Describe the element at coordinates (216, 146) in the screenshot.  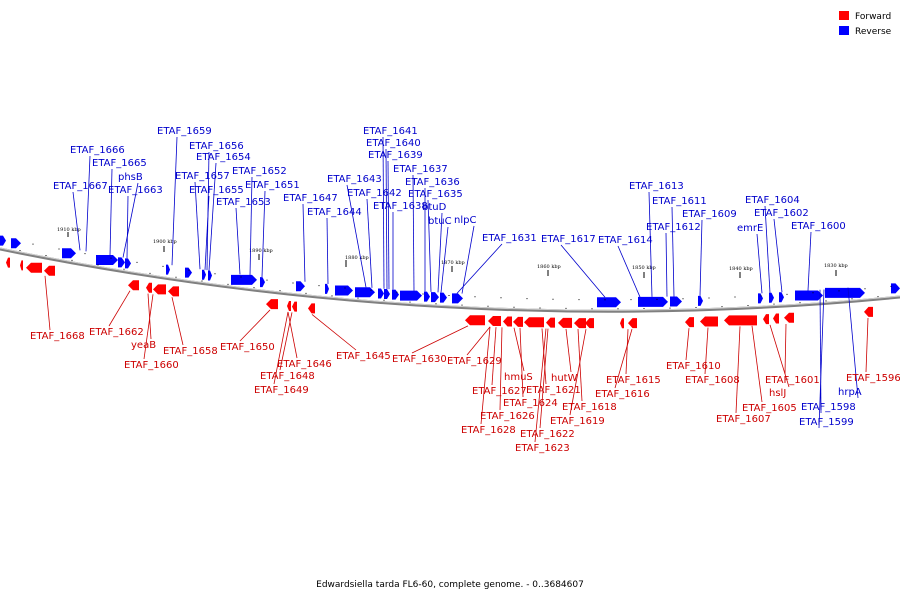
I see `reverse-gene-label: ETAF_1656` at that location.